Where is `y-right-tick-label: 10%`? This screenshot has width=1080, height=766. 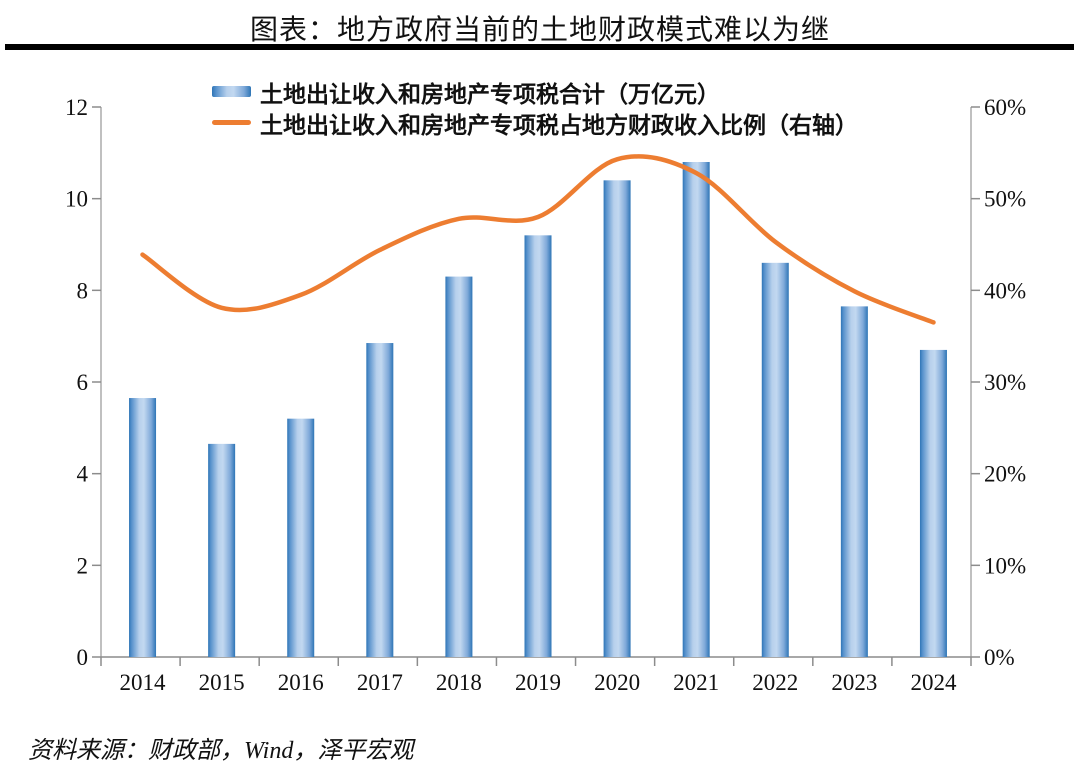 y-right-tick-label: 10% is located at coordinates (1005, 565).